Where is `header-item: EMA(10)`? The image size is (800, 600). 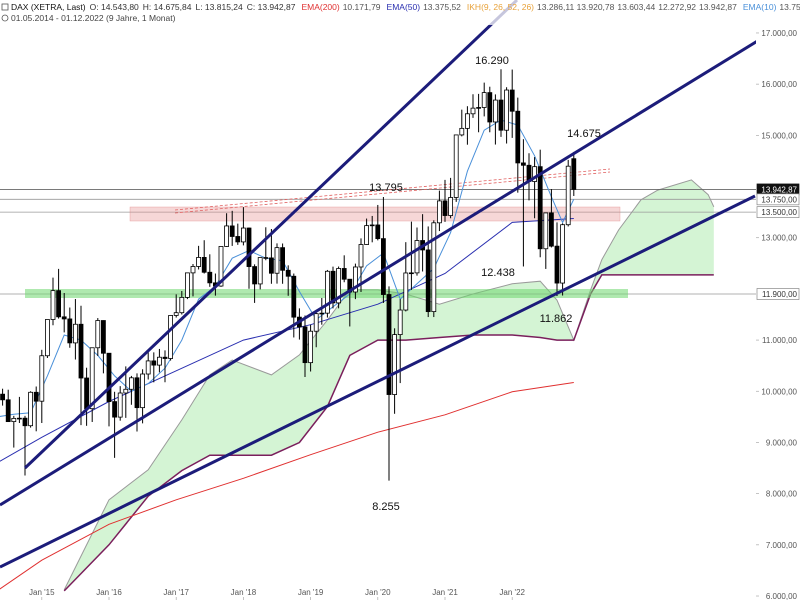 header-item: EMA(10) is located at coordinates (760, 7).